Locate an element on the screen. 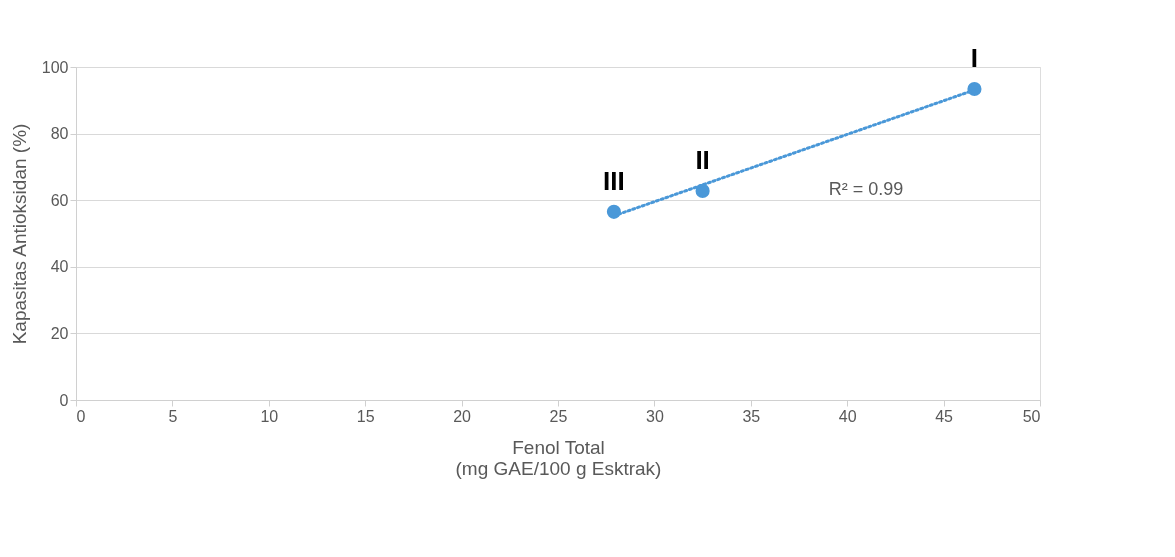 The height and width of the screenshot is (557, 1175). y-tick-label: 40 is located at coordinates (59, 267).